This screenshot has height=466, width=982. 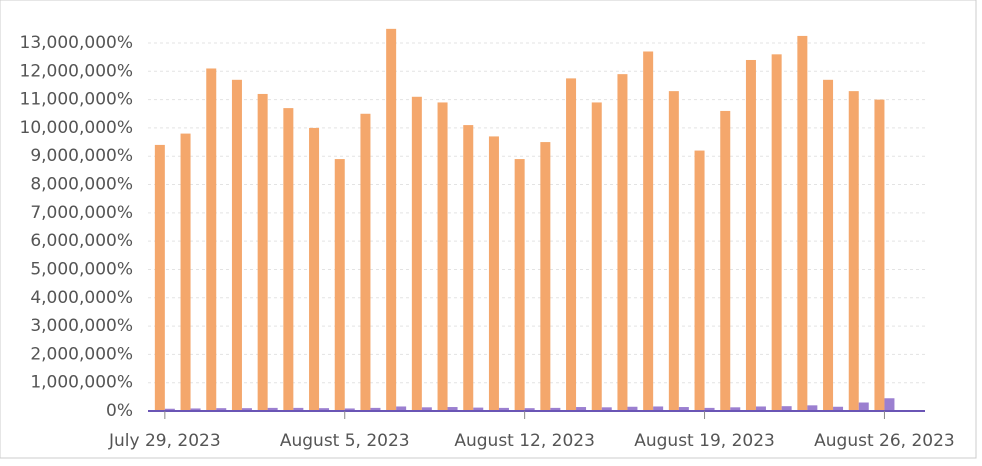 What do you see at coordinates (77, 100) in the screenshot?
I see `y-tick-label: 11,000,000%` at bounding box center [77, 100].